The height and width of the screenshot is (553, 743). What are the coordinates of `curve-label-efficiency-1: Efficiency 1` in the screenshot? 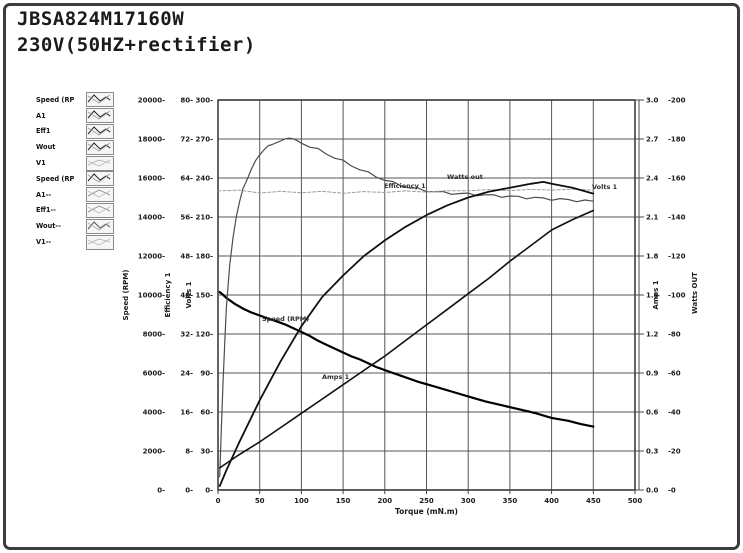 It's located at (405, 186).